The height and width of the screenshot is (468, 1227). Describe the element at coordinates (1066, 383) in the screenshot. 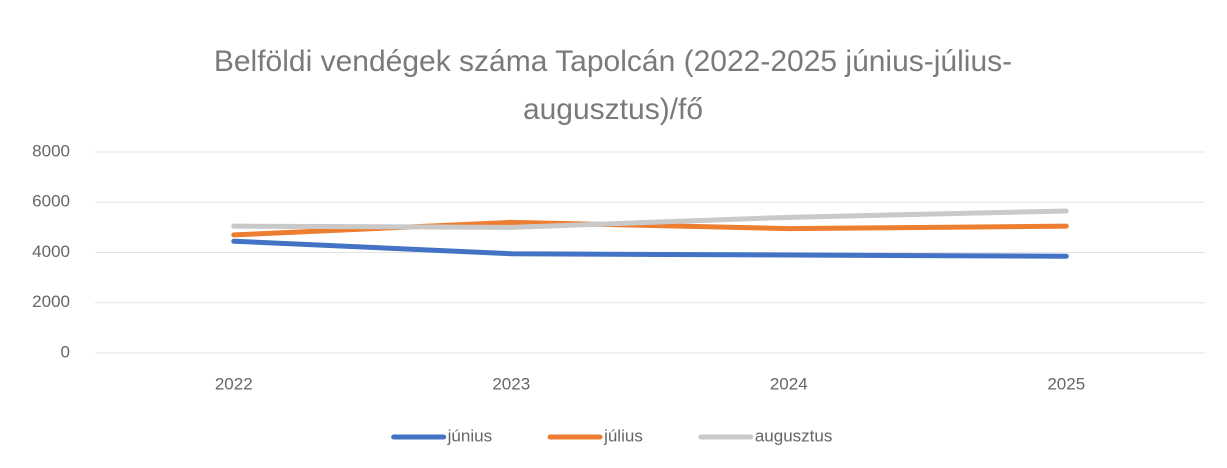

I see `x-tick-label: 2025` at that location.